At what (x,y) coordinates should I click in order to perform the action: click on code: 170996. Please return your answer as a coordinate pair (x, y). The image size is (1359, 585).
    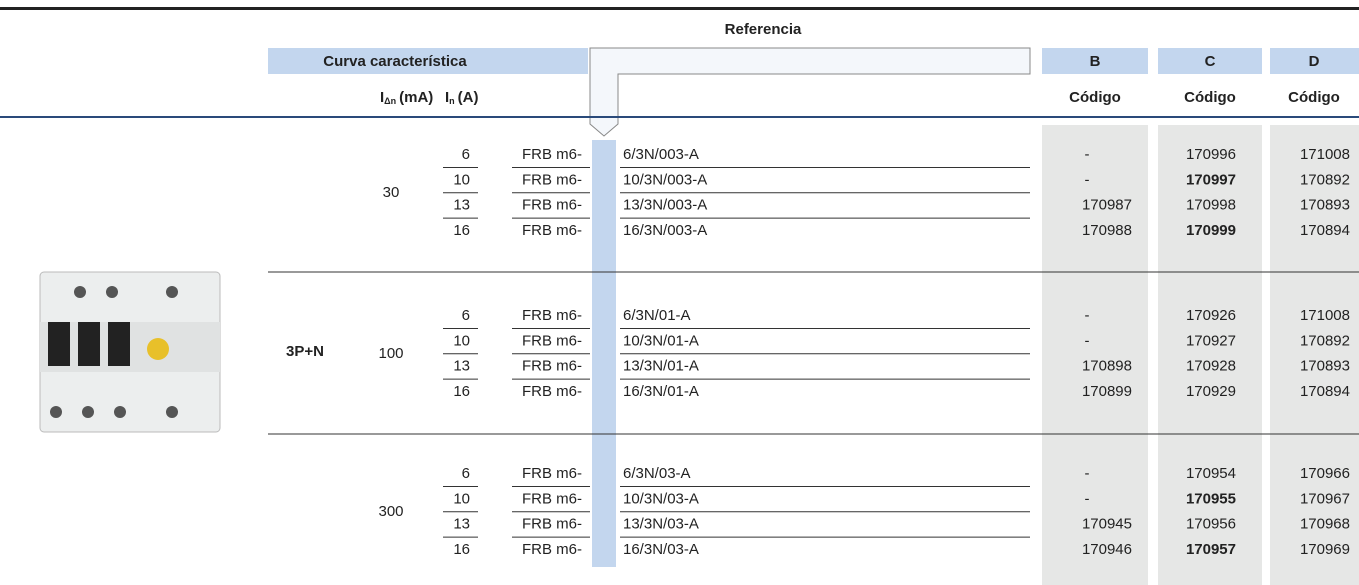
    Looking at the image, I should click on (1211, 154).